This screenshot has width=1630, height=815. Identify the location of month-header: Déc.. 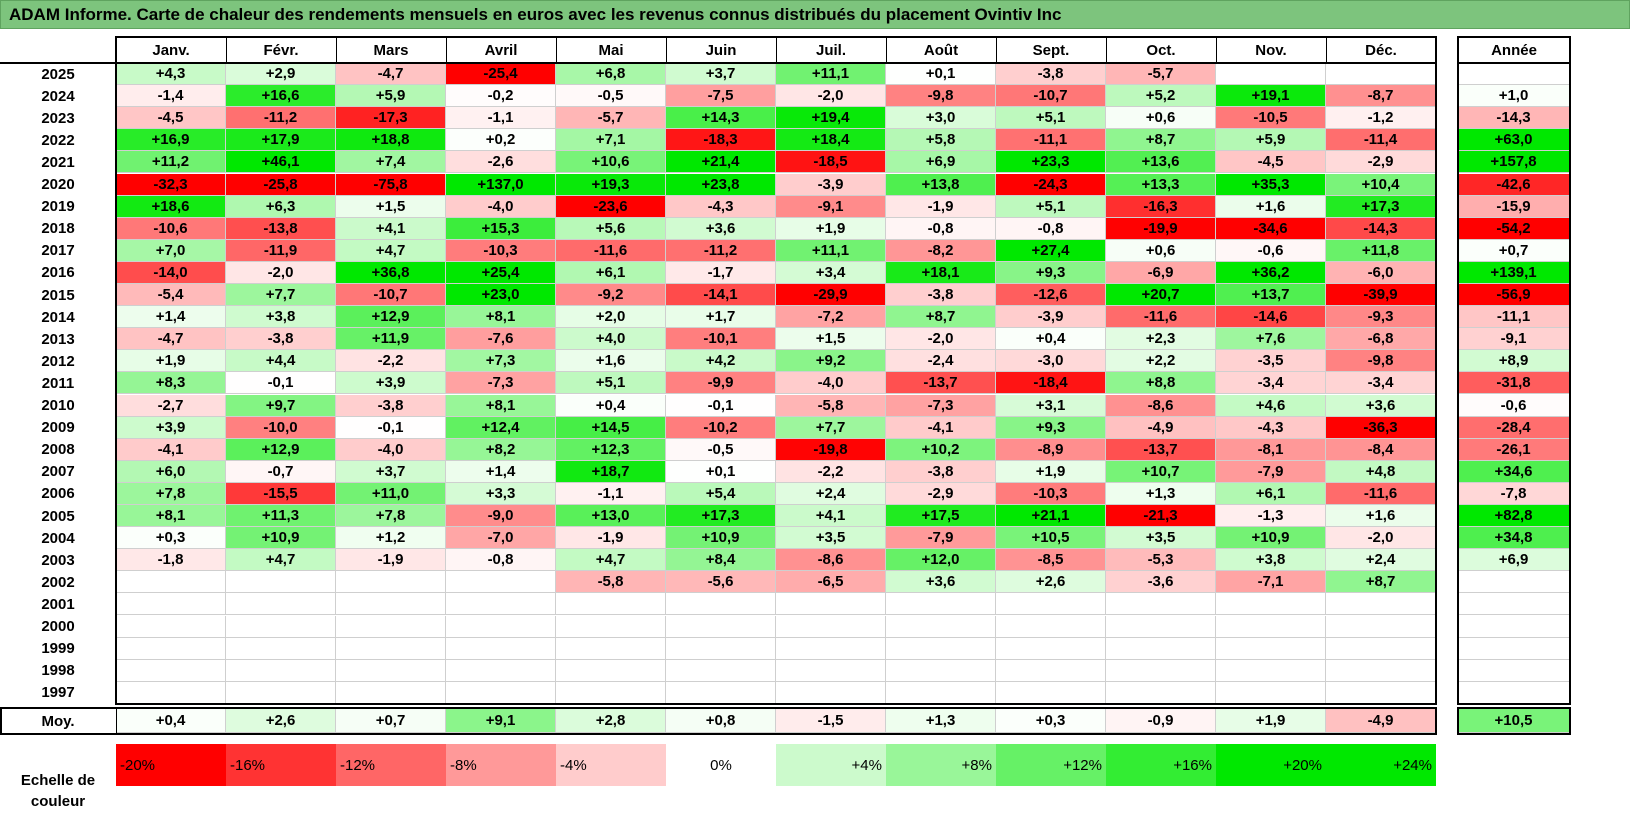
(1381, 50).